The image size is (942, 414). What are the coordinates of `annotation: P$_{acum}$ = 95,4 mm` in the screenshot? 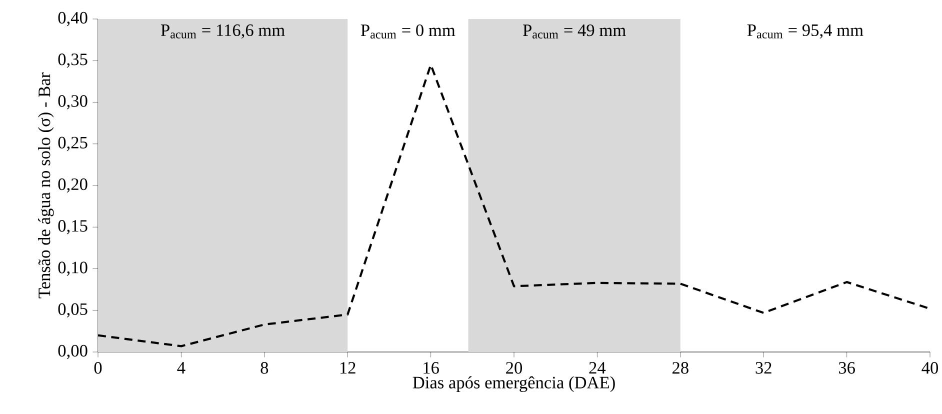 It's located at (805, 31).